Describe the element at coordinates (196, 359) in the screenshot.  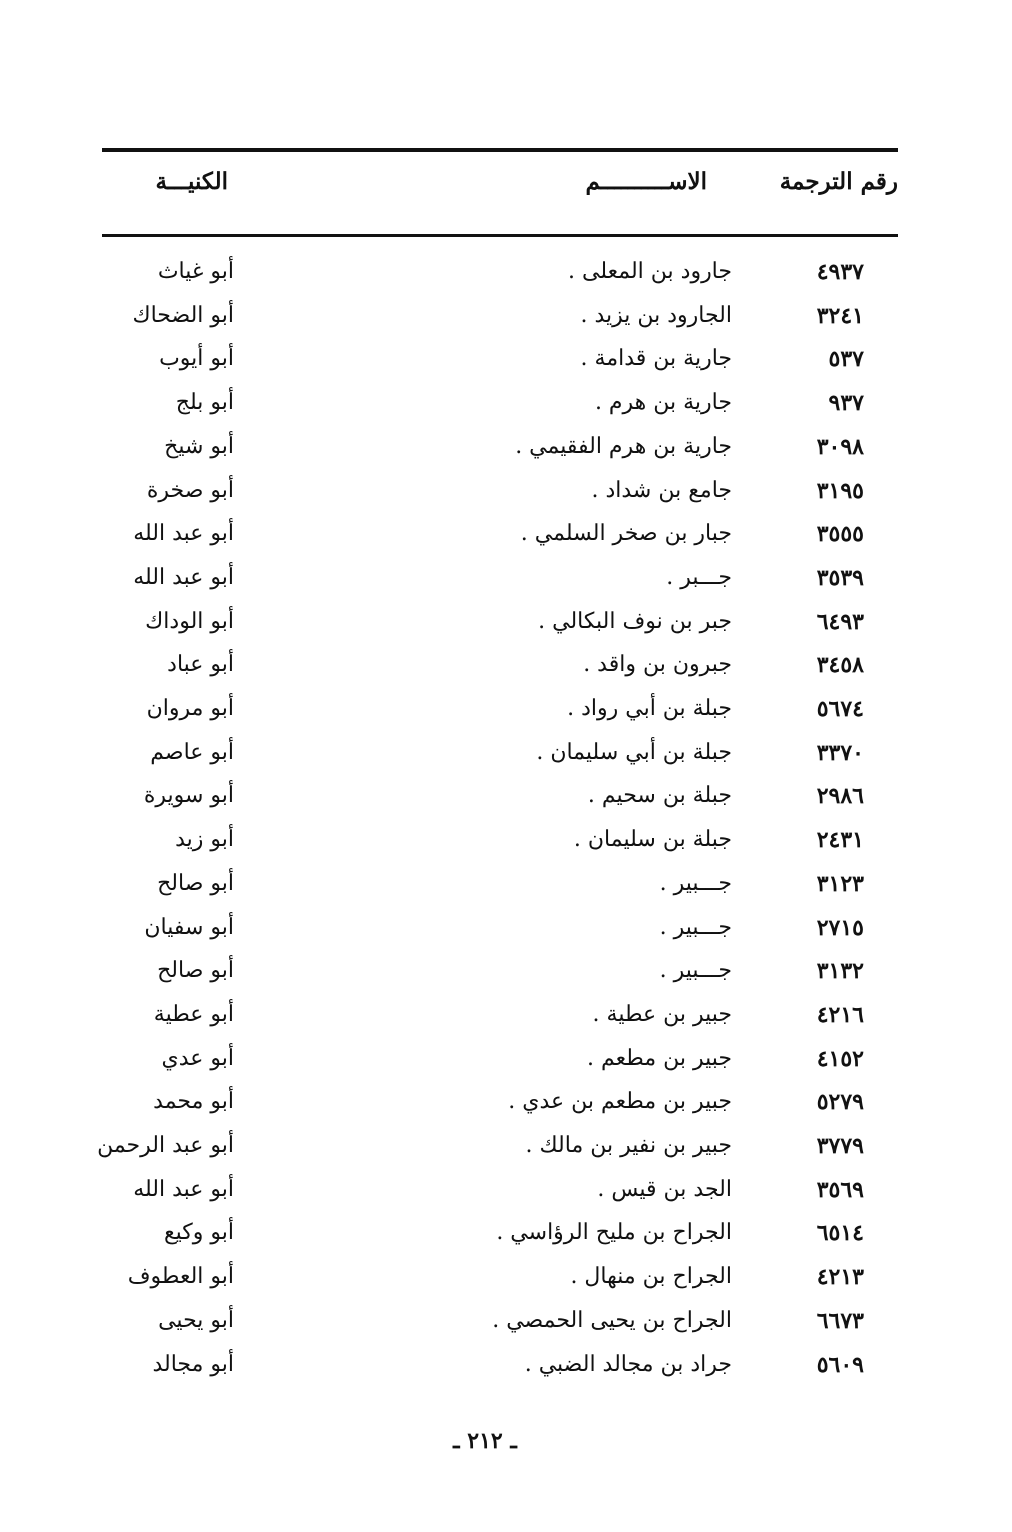
I see `entry-kunya: أبو أيوب` at that location.